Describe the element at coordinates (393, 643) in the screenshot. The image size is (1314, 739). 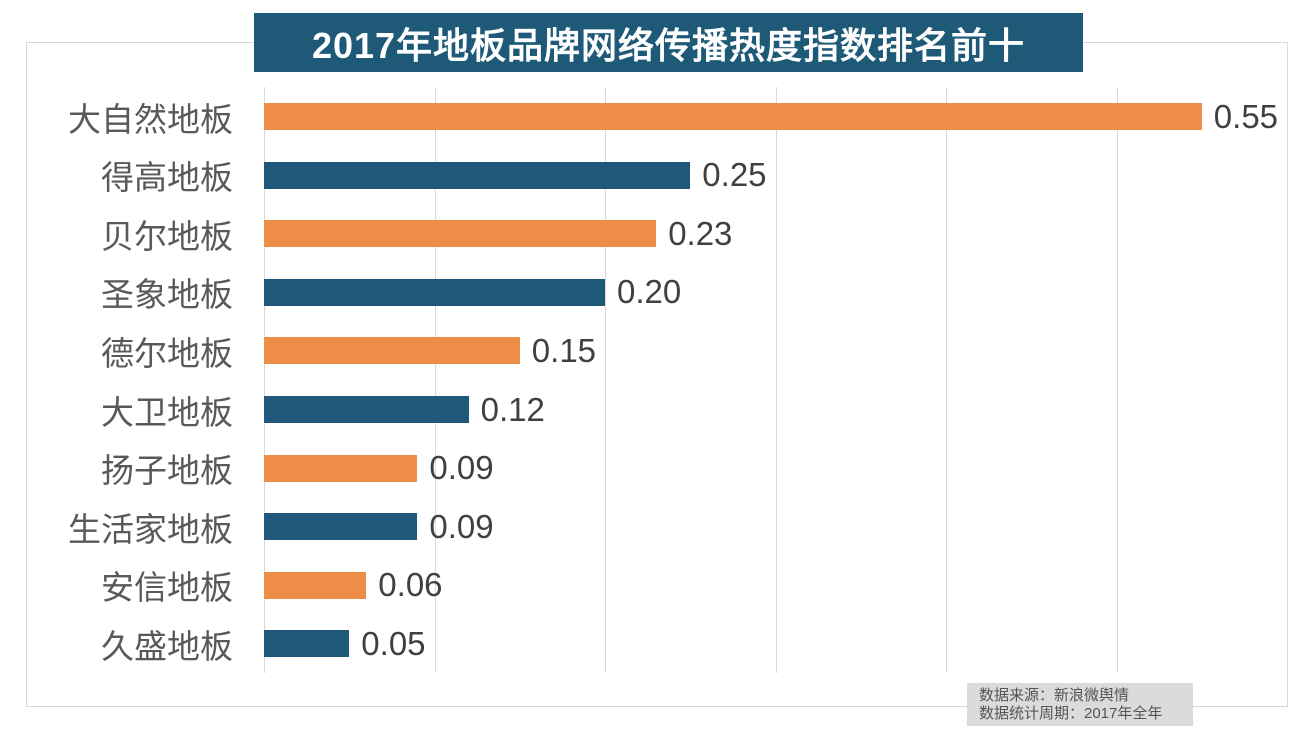
I see `value-label: 0.05` at that location.